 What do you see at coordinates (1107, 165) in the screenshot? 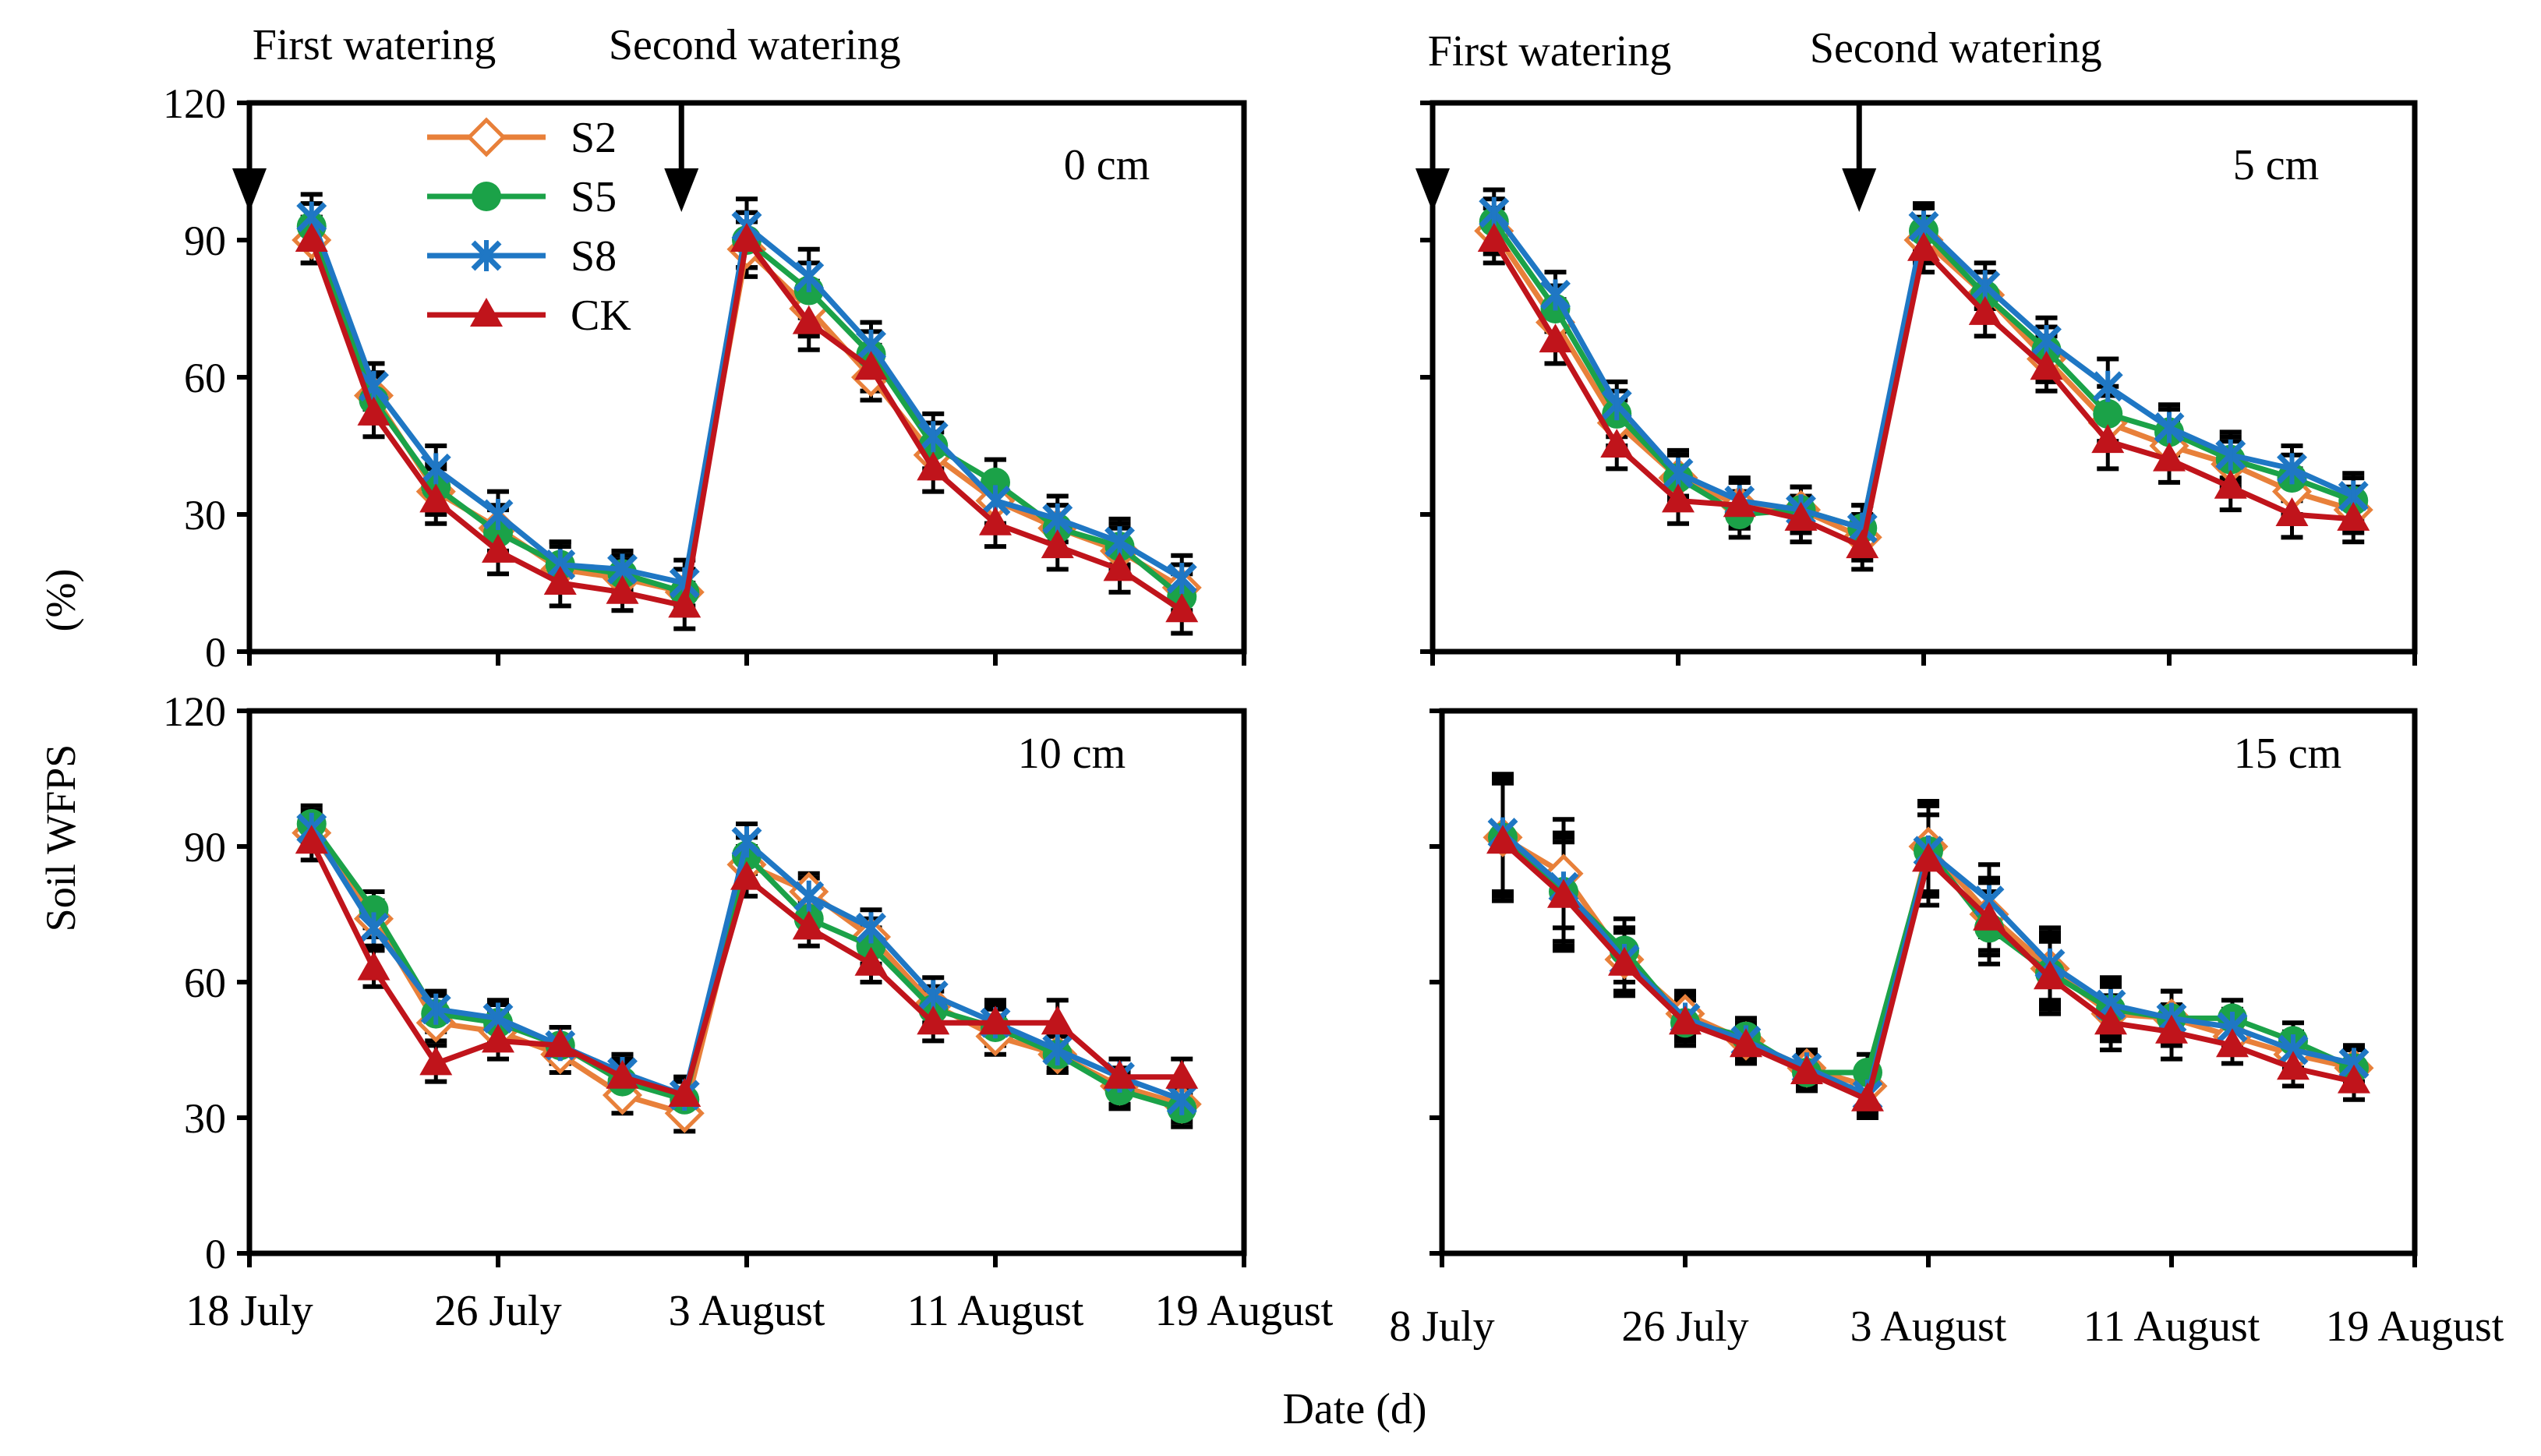
I see `panel-depth-label: 0 cm` at bounding box center [1107, 165].